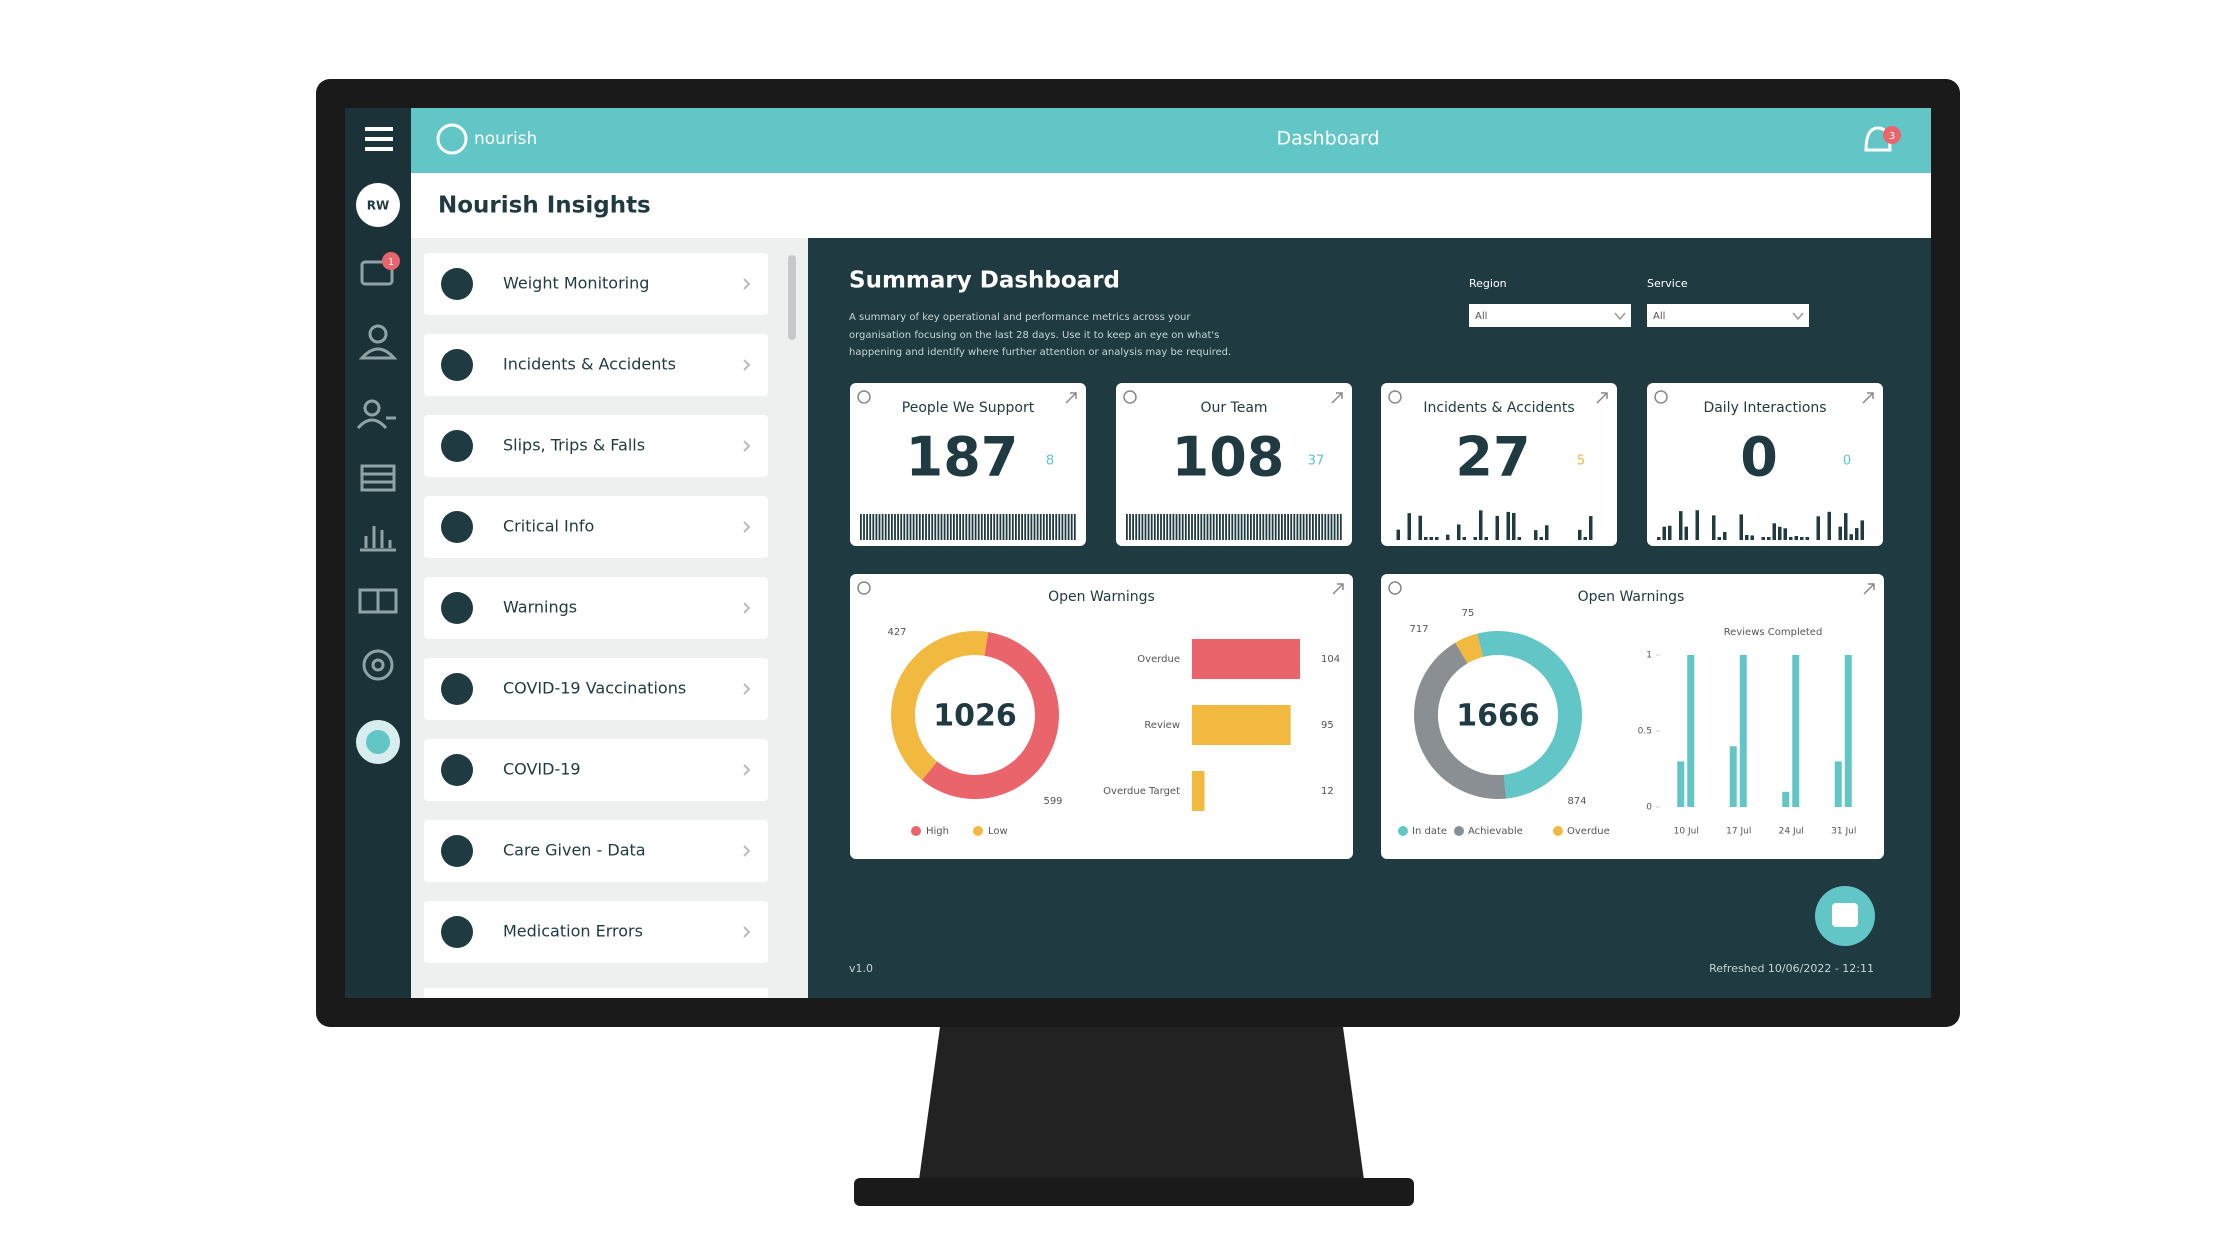 The height and width of the screenshot is (1260, 2240). What do you see at coordinates (1773, 632) in the screenshot?
I see `chart-title: Reviews Completed` at bounding box center [1773, 632].